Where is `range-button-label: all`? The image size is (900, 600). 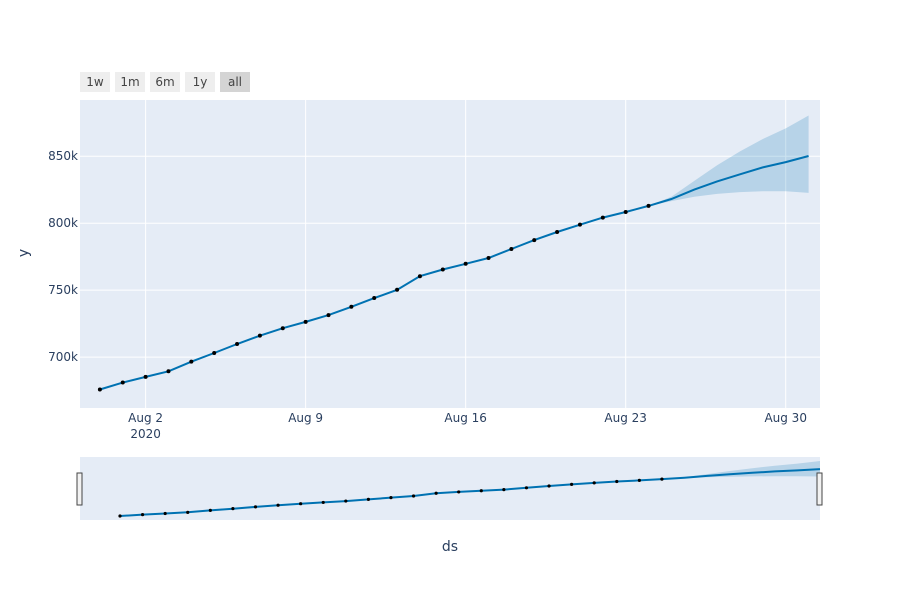 range-button-label: all is located at coordinates (235, 82).